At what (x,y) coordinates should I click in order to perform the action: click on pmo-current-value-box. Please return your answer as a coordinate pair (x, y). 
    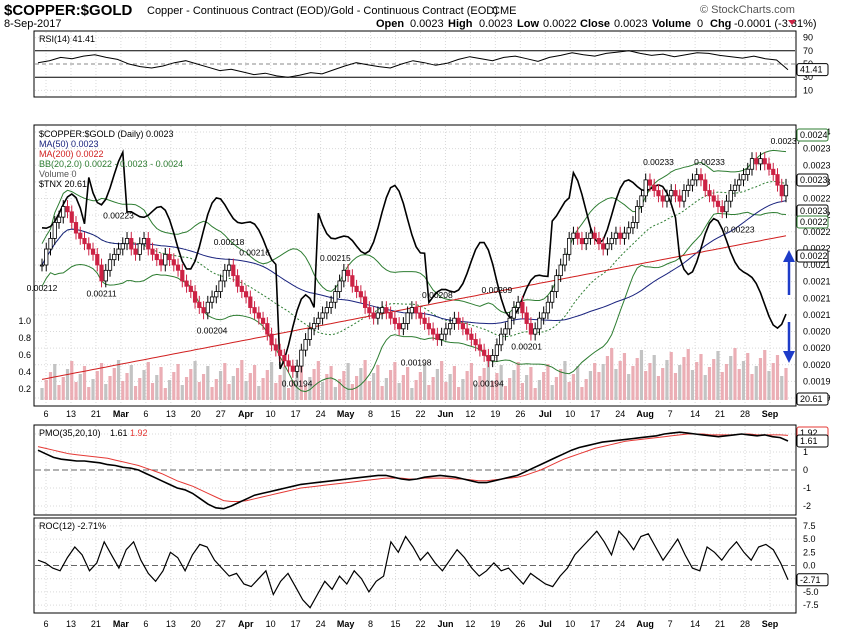
    Looking at the image, I should click on (812, 441).